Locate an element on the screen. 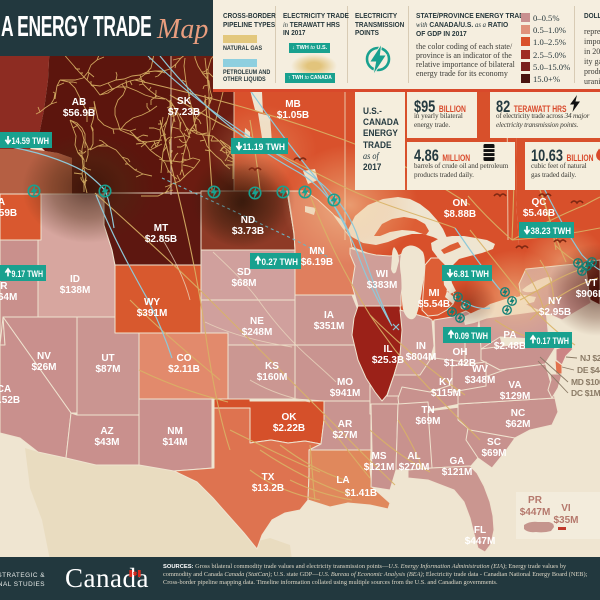 The image size is (600, 600). svg-text: MD $100M is located at coordinates (585, 382).